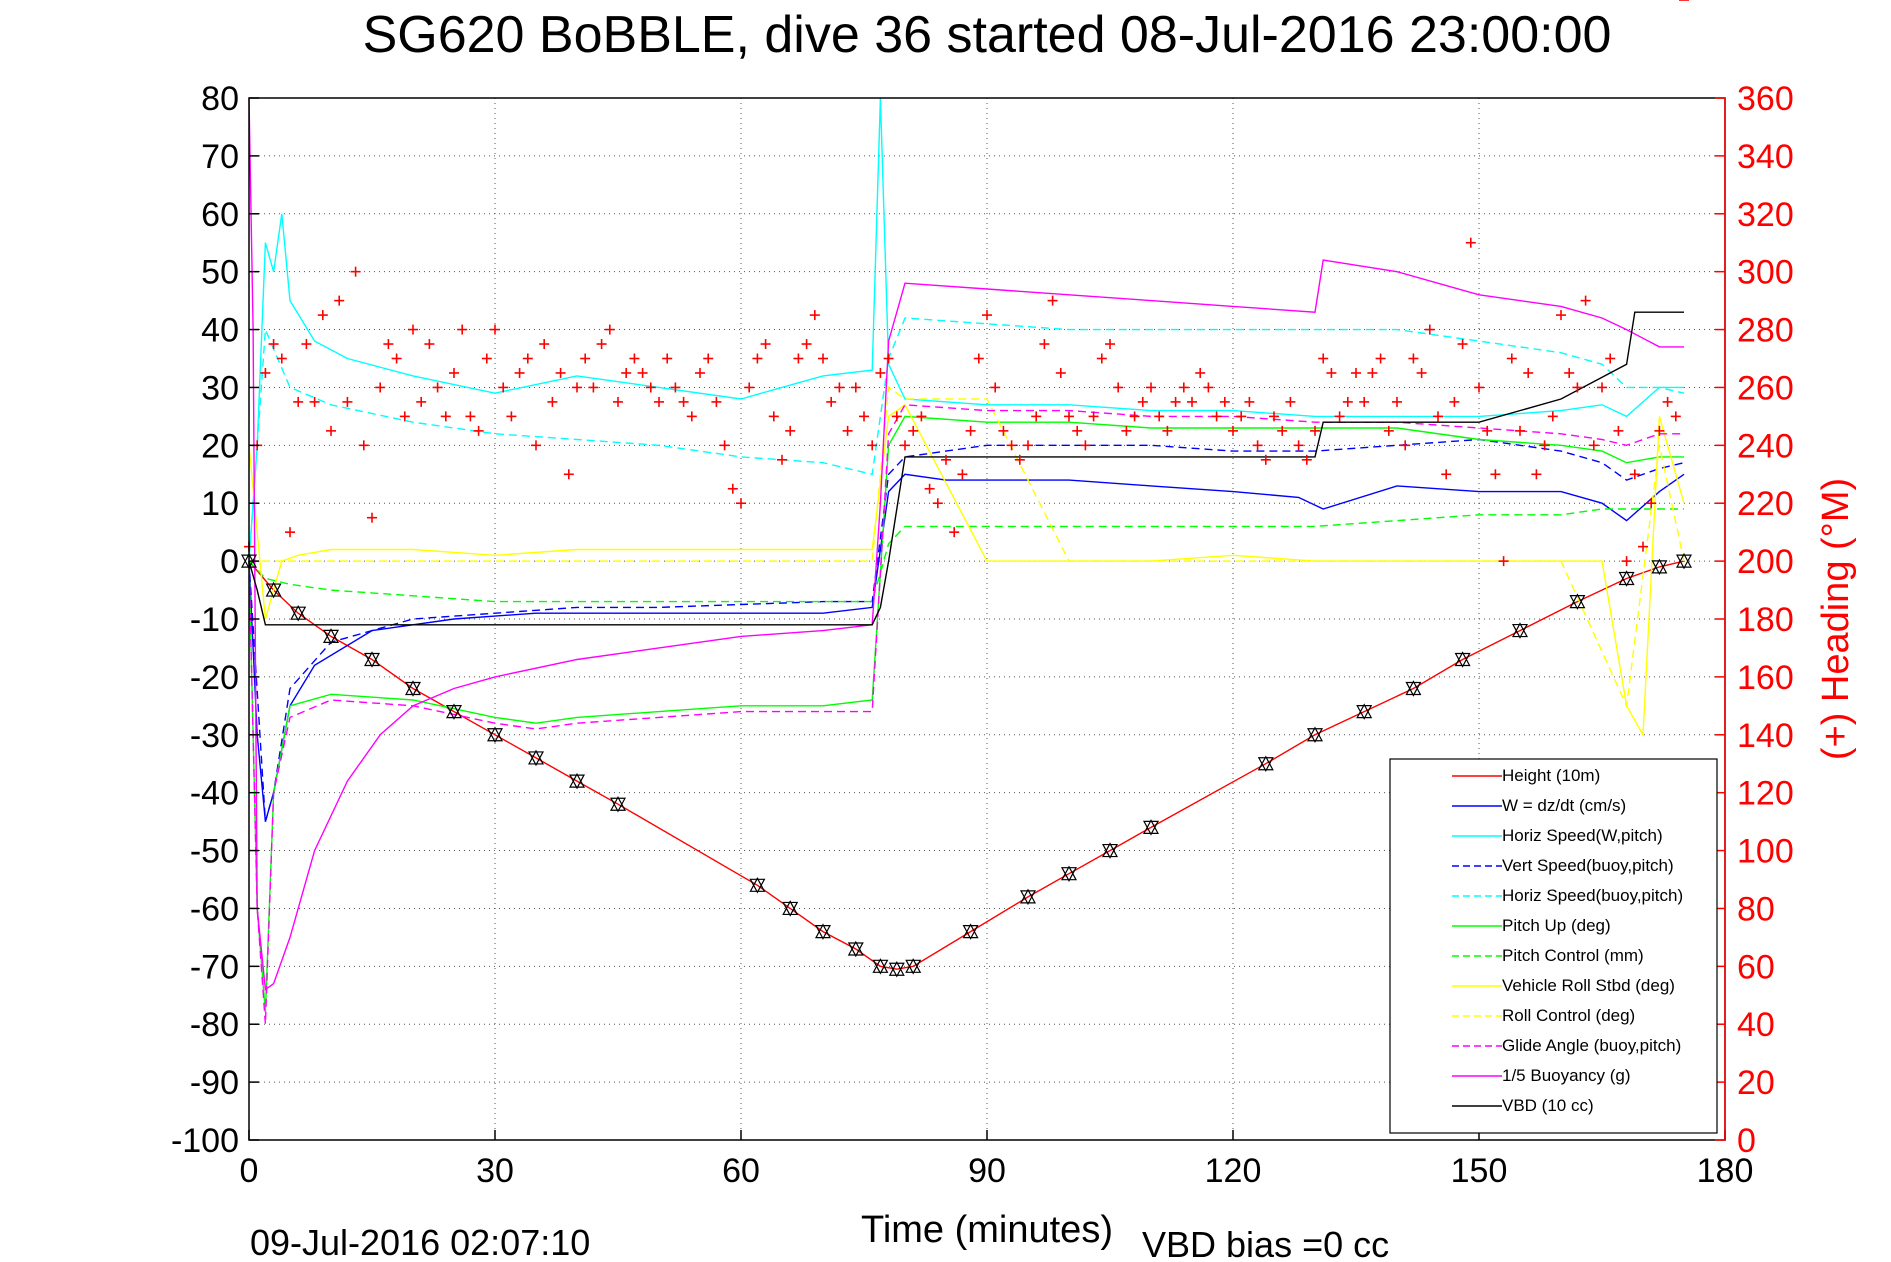  I want to click on y-tick-label: 30, so click(220, 388).